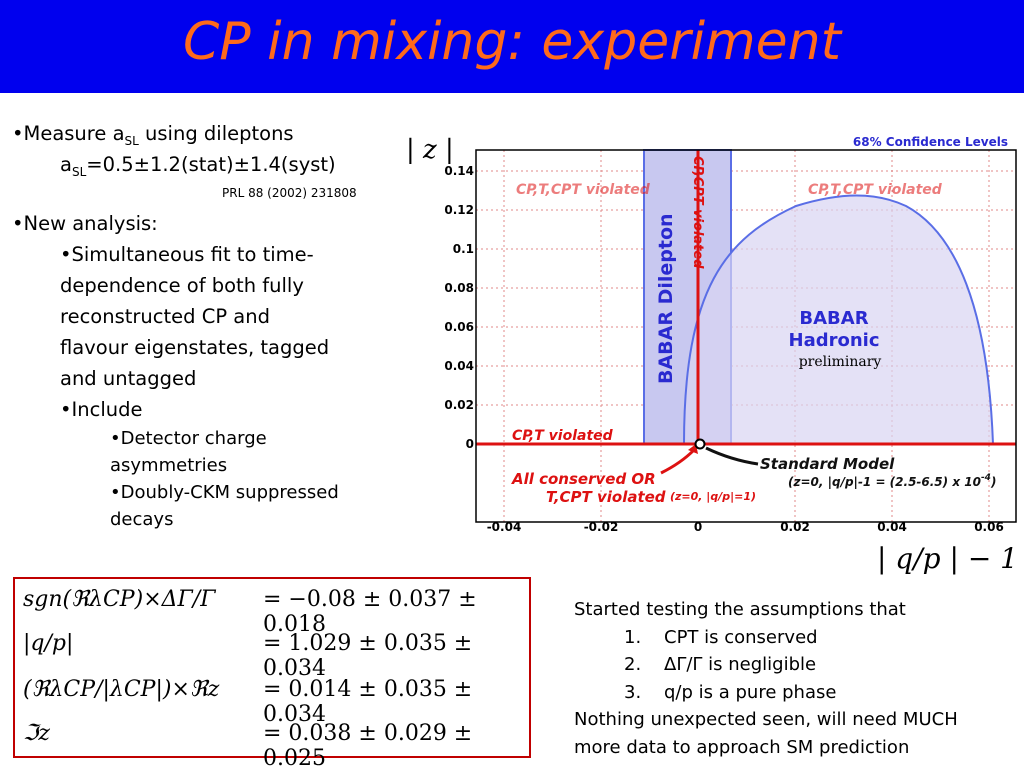  What do you see at coordinates (121, 689) in the screenshot?
I see `equation-lhs: (ℜλCP/|λCP|)×ℜz` at bounding box center [121, 689].